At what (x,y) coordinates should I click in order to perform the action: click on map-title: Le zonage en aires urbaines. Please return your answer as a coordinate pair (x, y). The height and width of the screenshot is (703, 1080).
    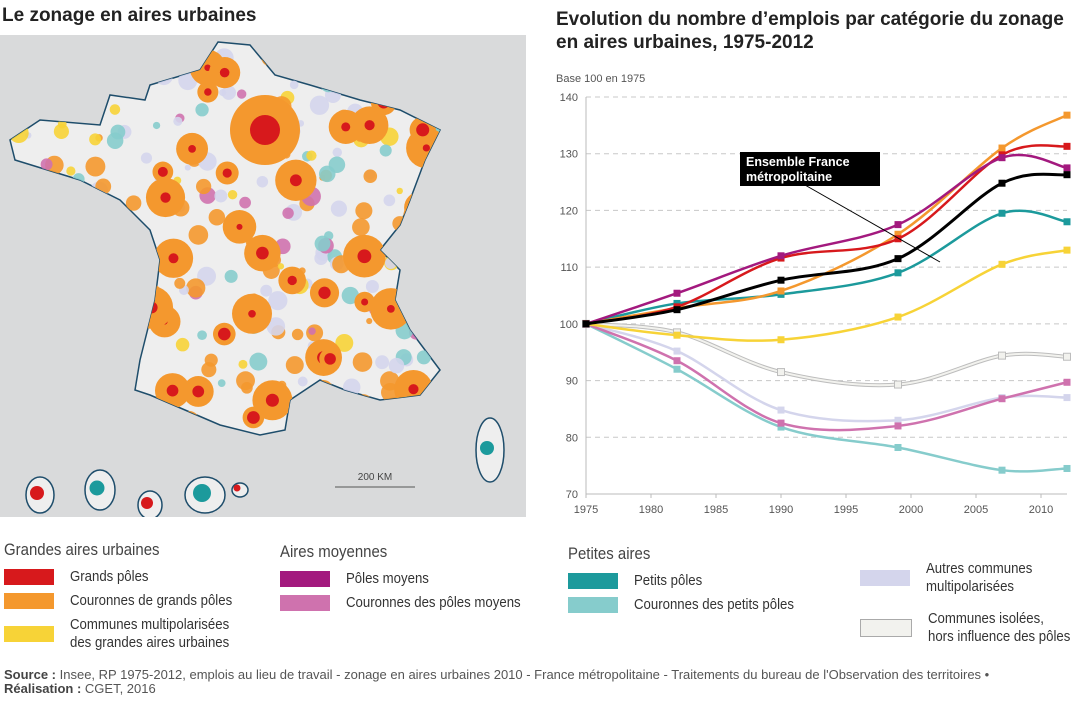
    Looking at the image, I should click on (129, 15).